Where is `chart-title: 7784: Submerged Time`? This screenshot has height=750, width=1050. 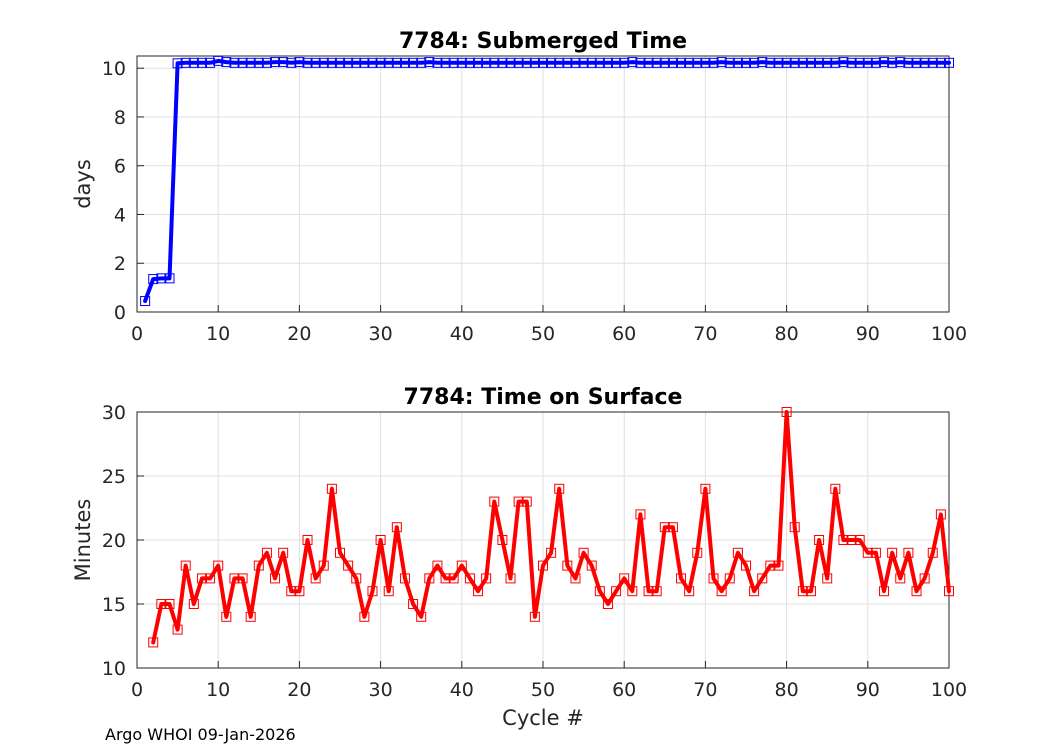 chart-title: 7784: Submerged Time is located at coordinates (543, 41).